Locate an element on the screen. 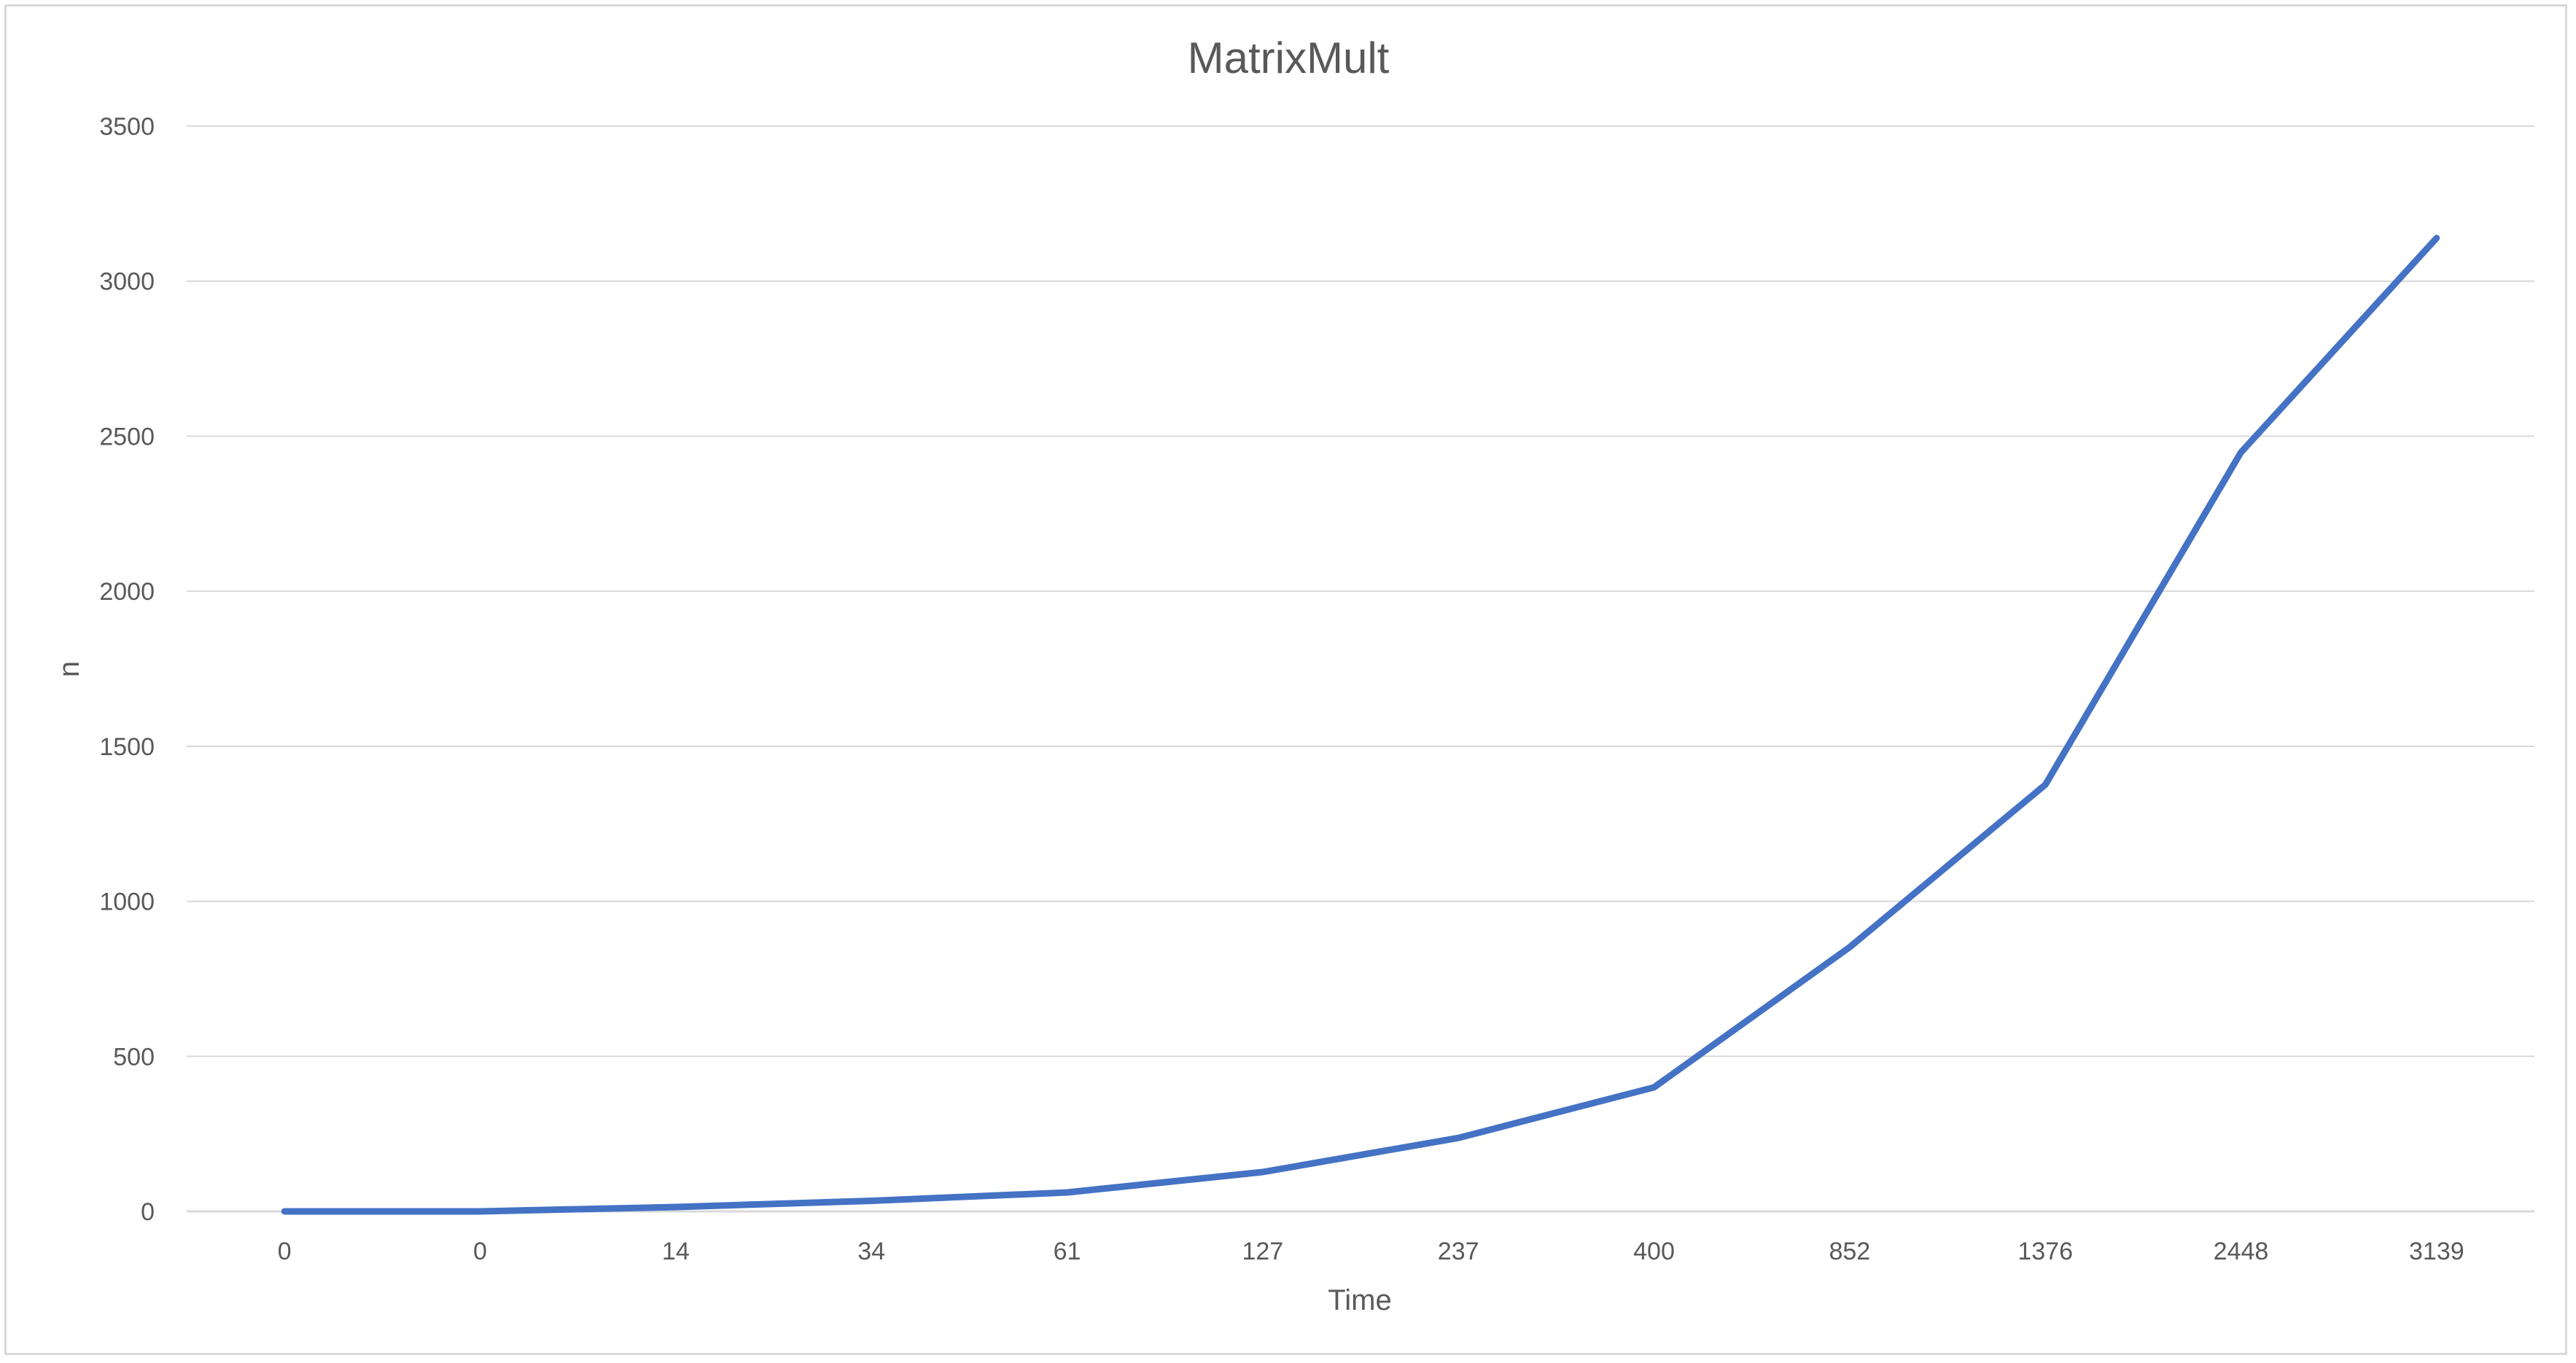 This screenshot has height=1363, width=2576. x-tick-label: 14 is located at coordinates (676, 1251).